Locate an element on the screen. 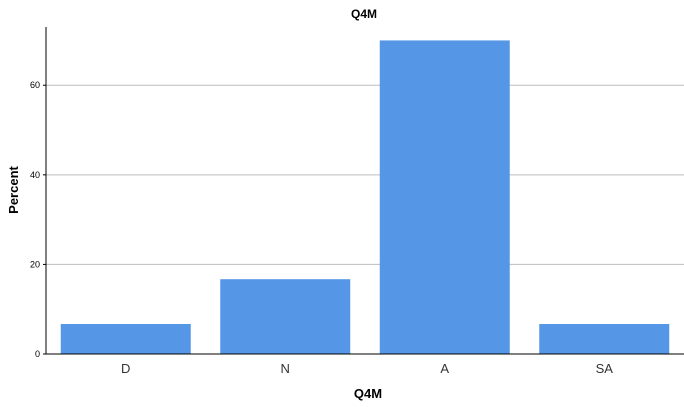 The height and width of the screenshot is (407, 684). y-axis-title: Percent is located at coordinates (13, 189).